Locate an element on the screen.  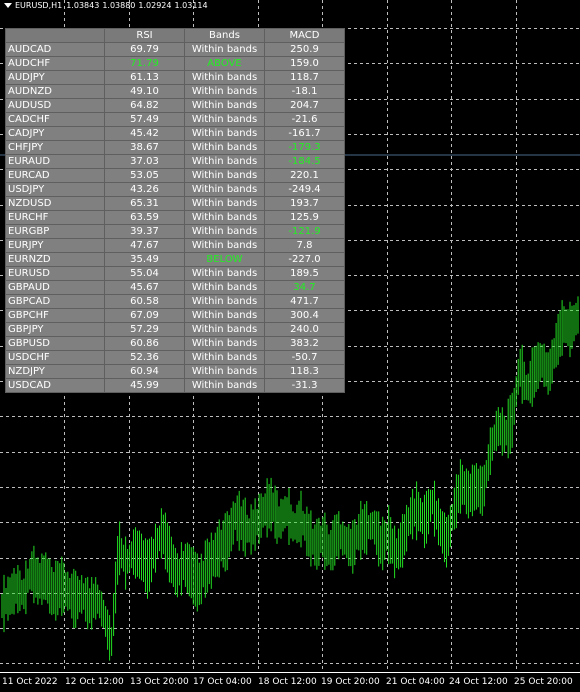
rsi-cell: 38.67 is located at coordinates (144, 147).